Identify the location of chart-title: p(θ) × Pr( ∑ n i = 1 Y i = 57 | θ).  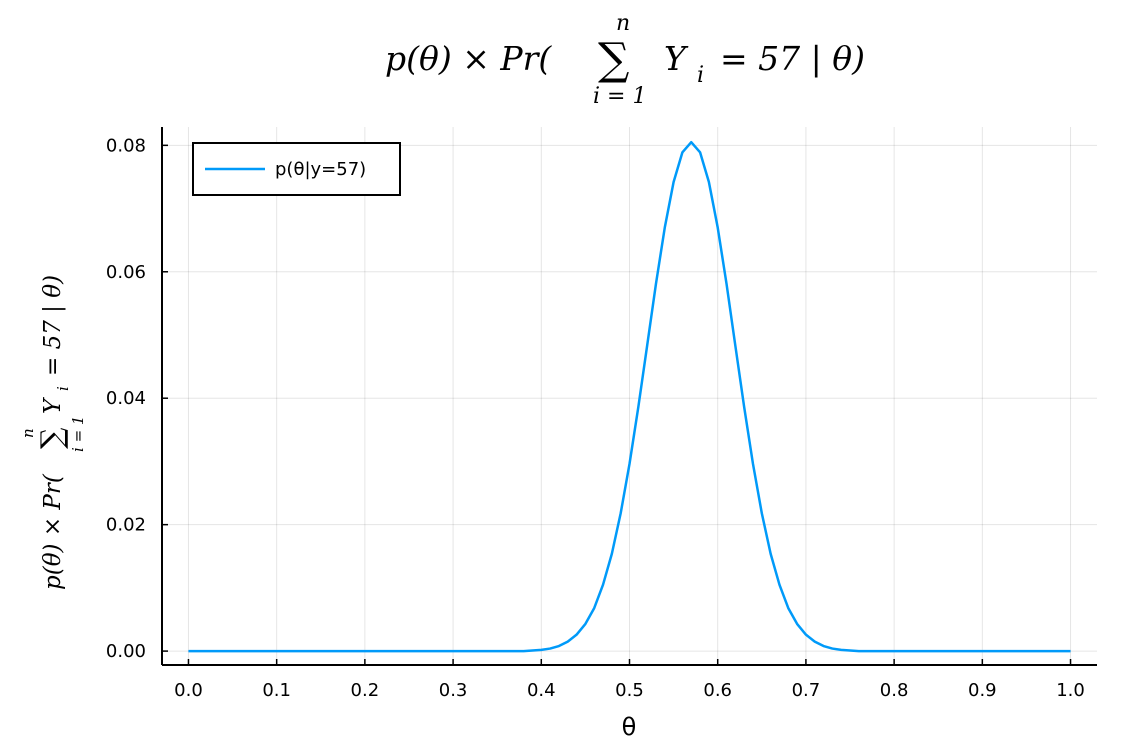
(625, 60).